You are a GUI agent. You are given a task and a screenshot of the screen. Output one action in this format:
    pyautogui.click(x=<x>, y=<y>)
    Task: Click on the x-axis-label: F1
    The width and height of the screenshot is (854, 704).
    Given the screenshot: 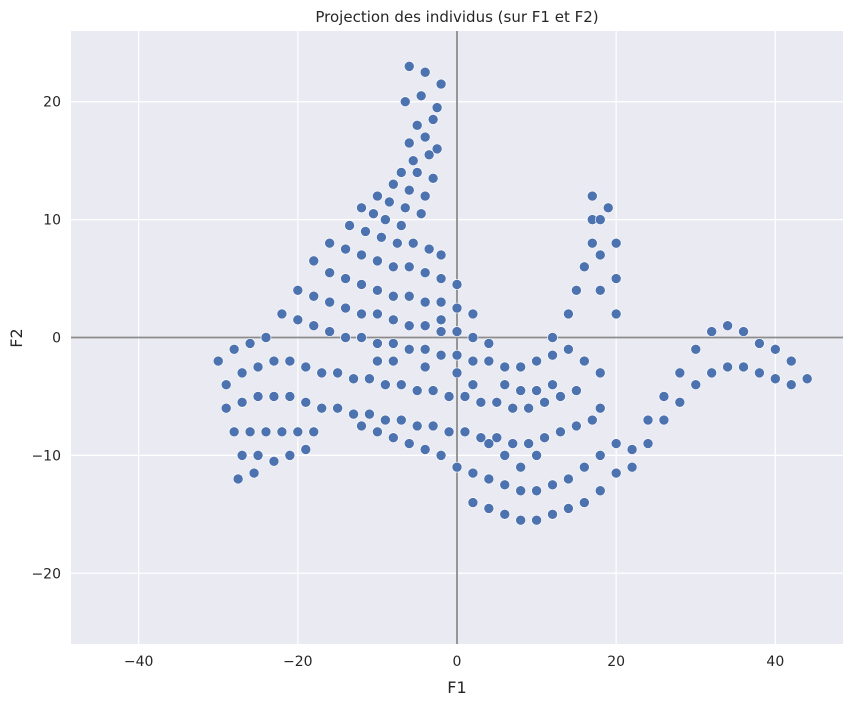 What is the action you would take?
    pyautogui.click(x=456, y=687)
    